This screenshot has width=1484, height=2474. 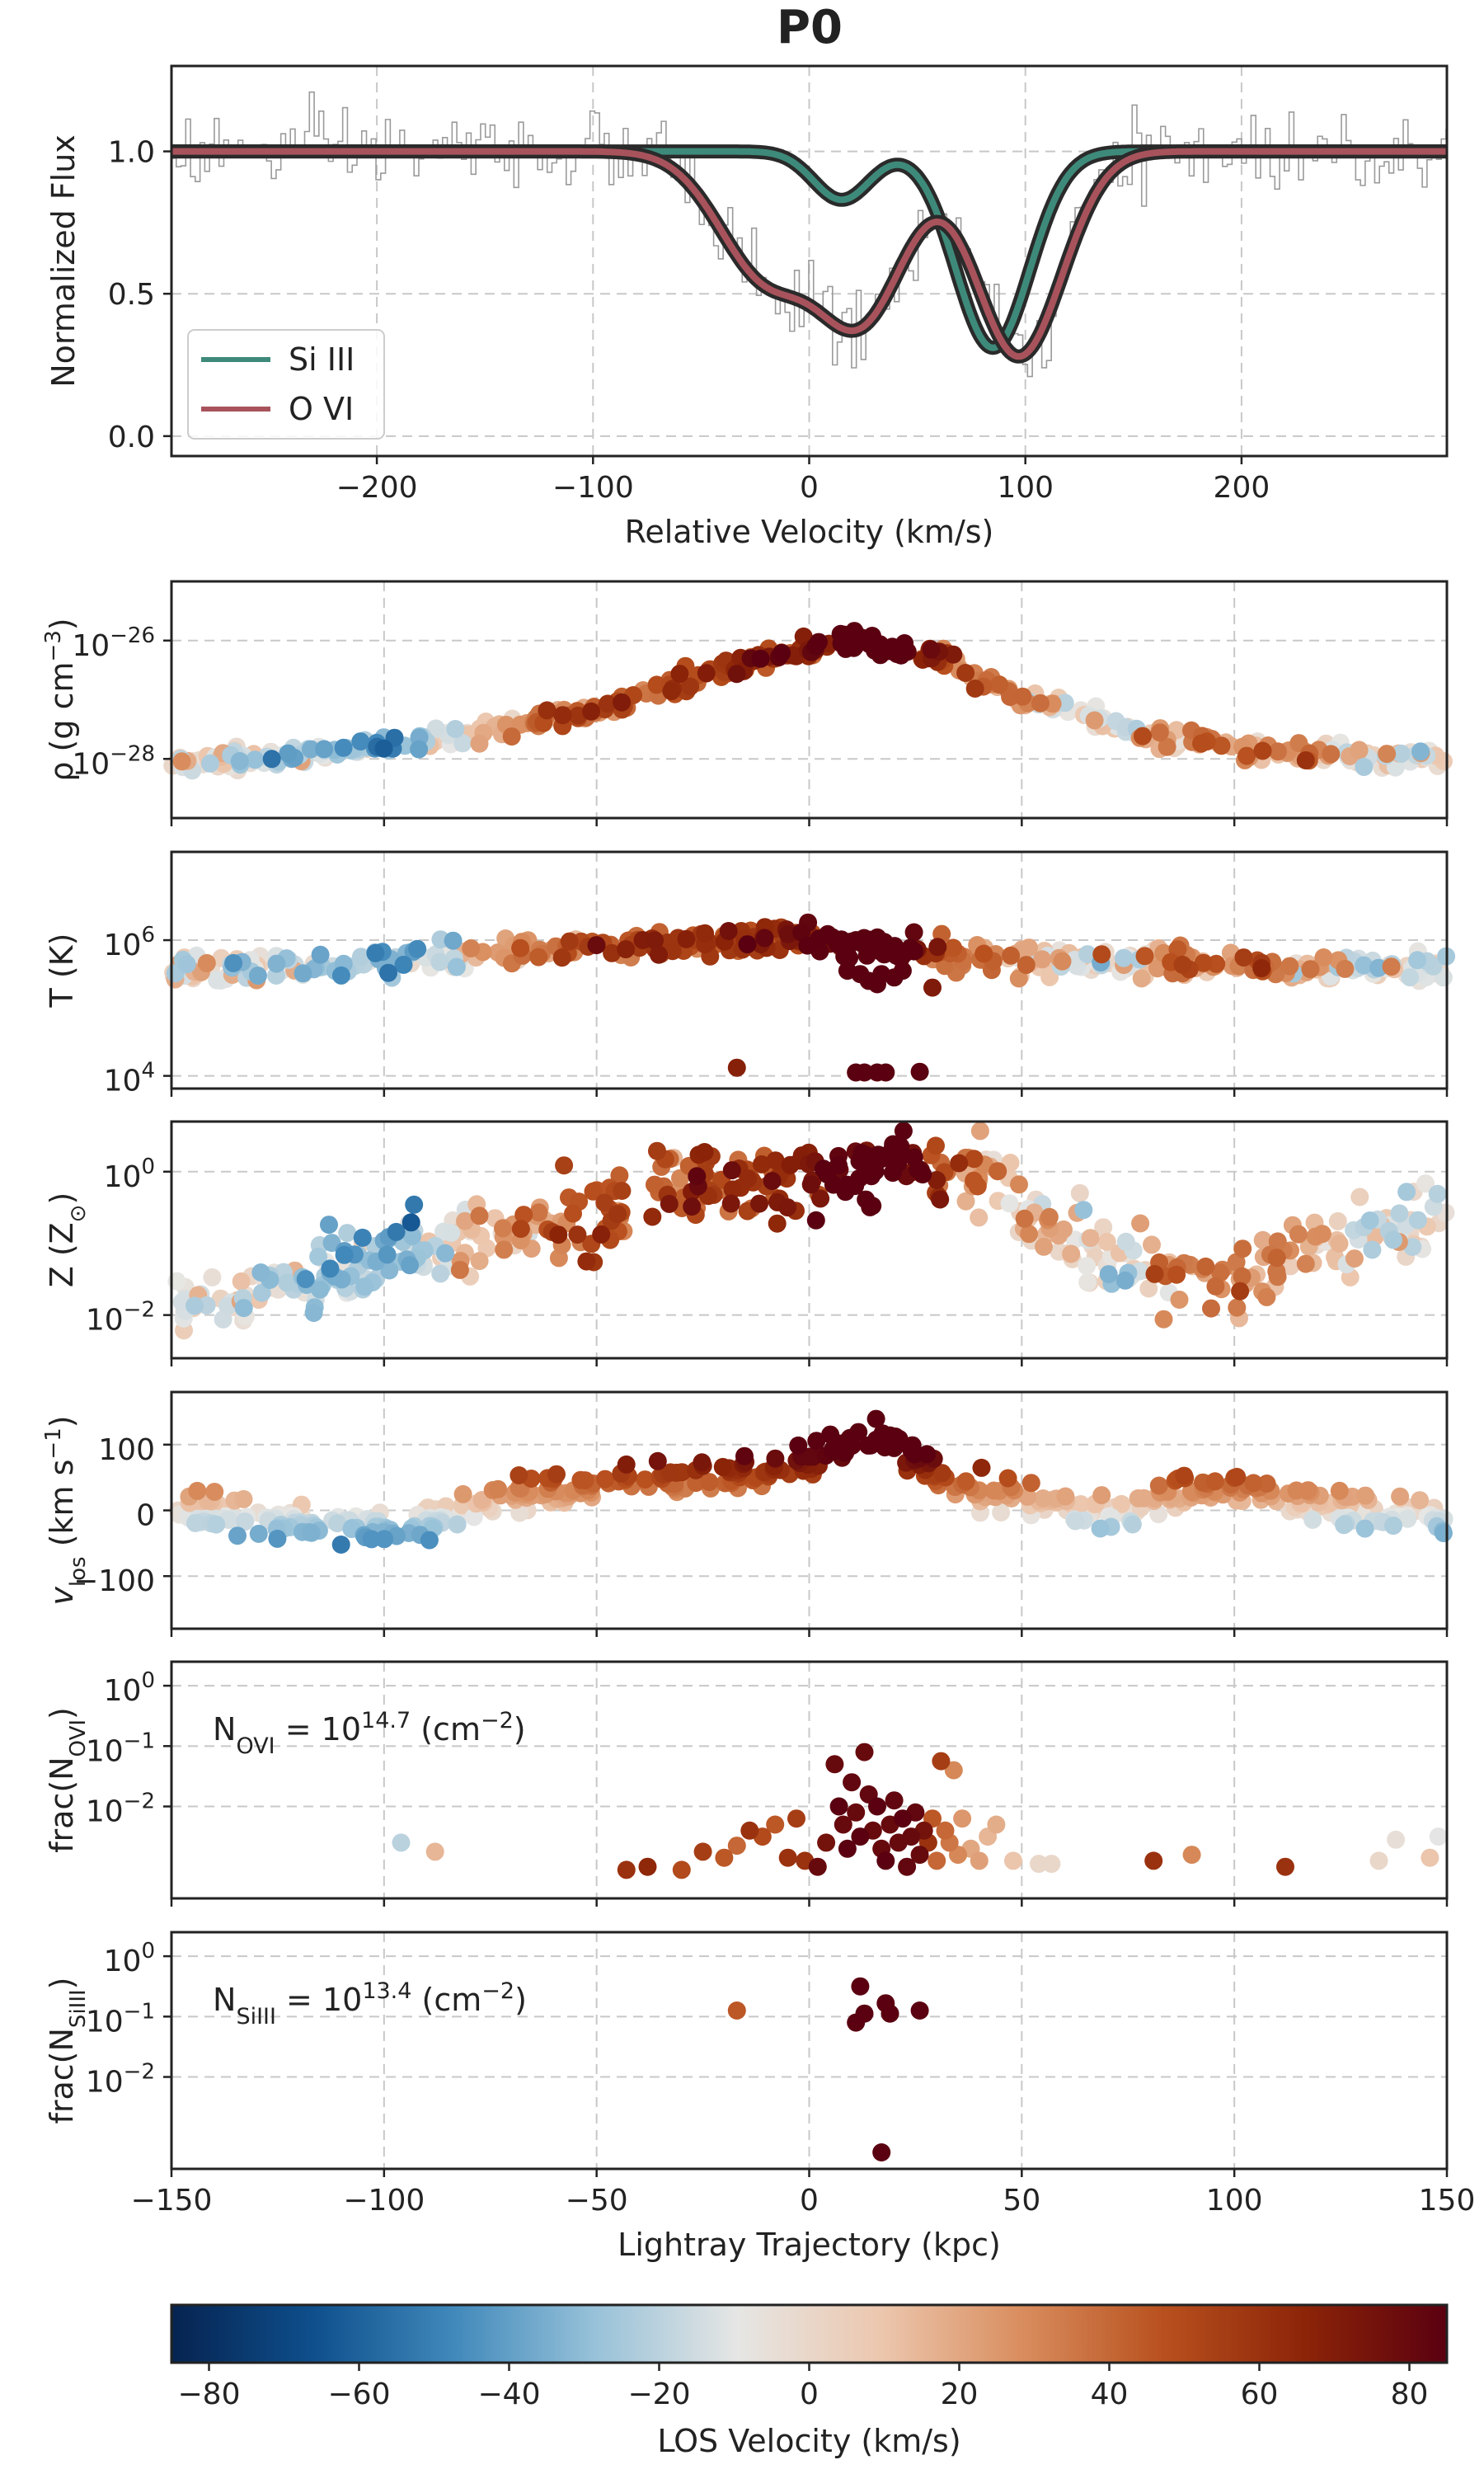 I want to click on x-tick-label: 150, so click(x=1447, y=2201).